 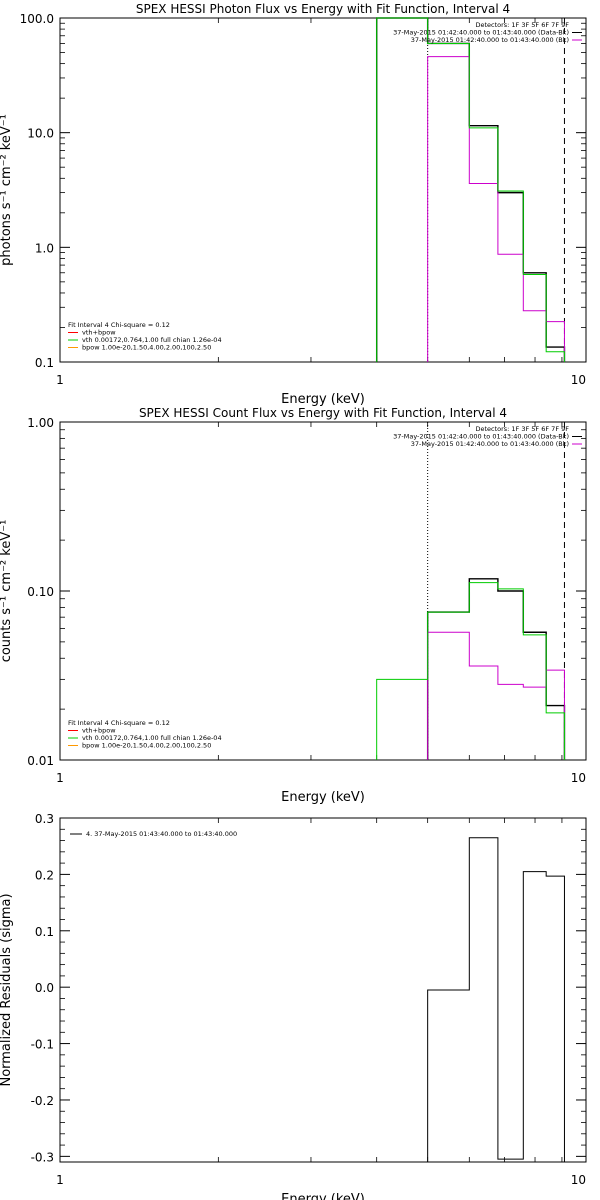 I want to click on y-tick-label: 1.0, so click(x=44, y=248).